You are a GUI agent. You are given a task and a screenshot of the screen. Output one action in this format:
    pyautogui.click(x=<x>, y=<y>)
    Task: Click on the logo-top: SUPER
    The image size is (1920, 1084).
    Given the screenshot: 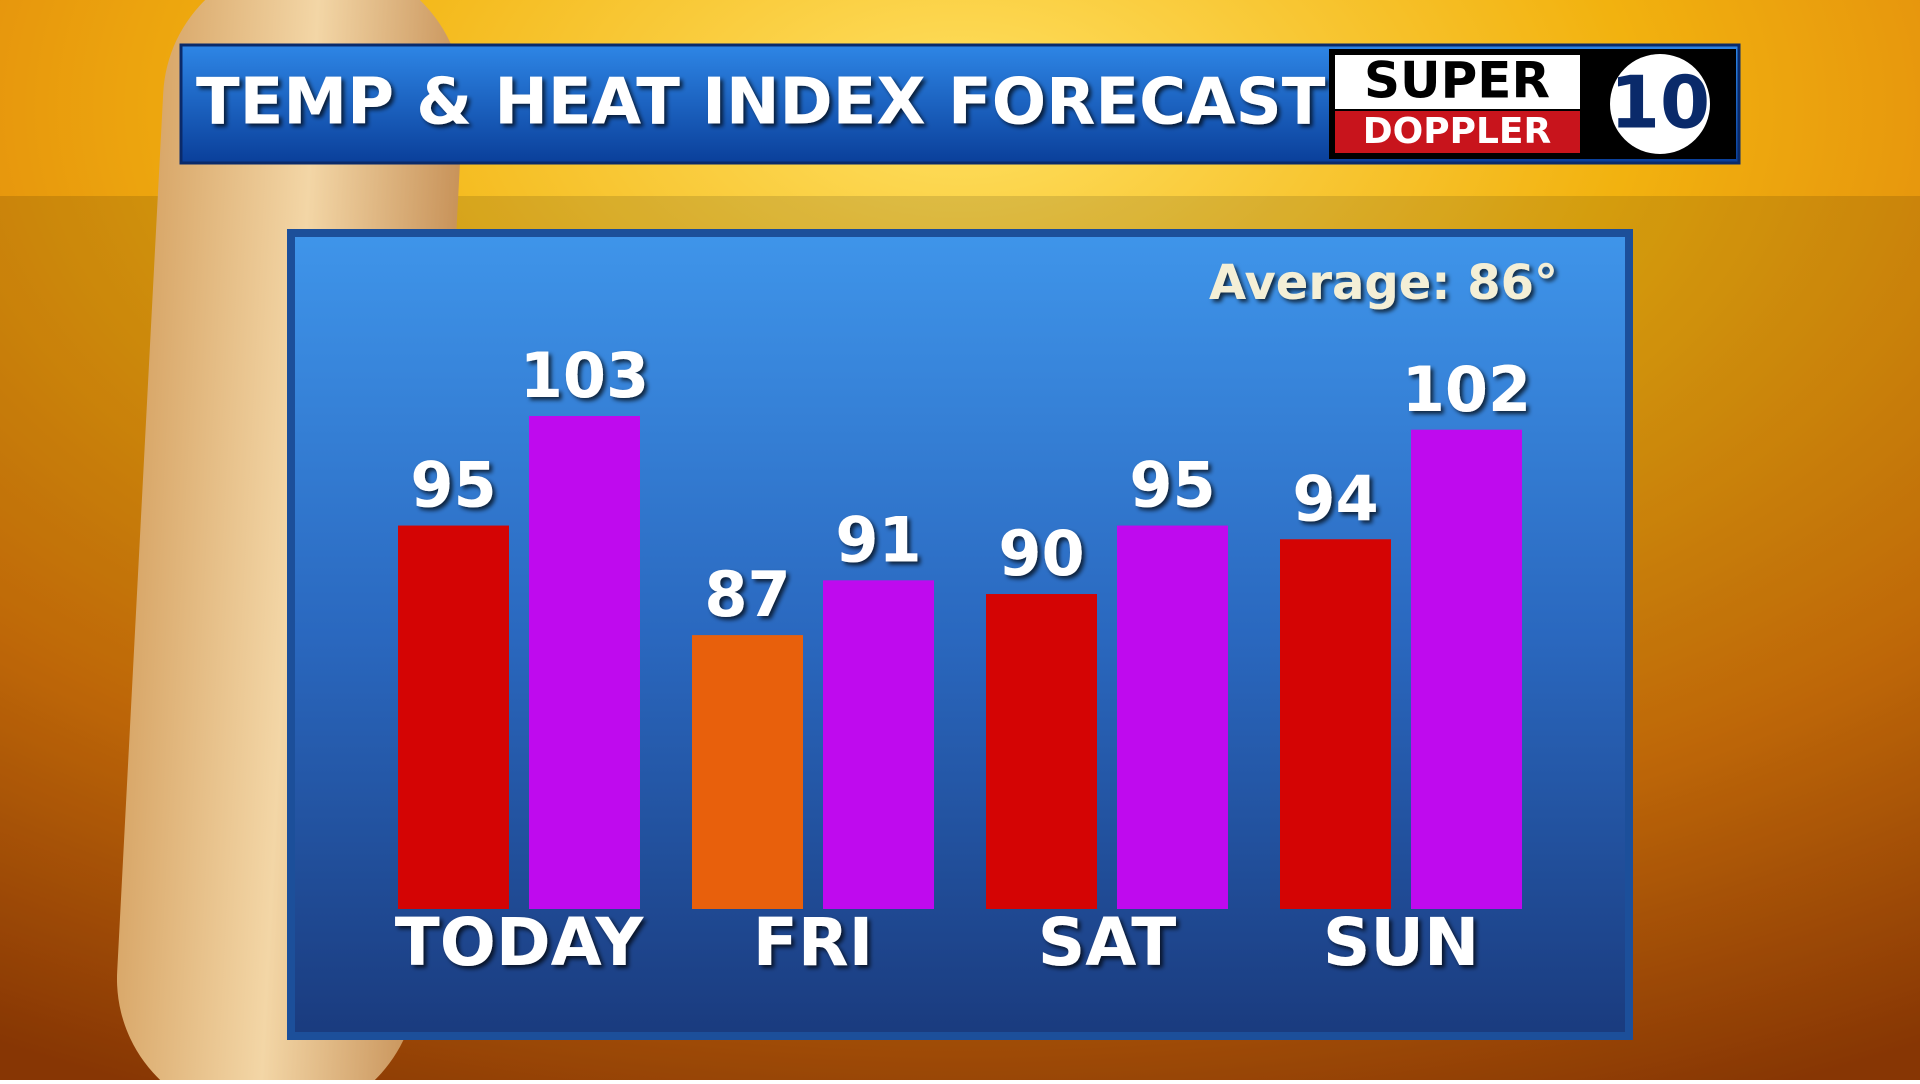 What is the action you would take?
    pyautogui.click(x=1457, y=81)
    